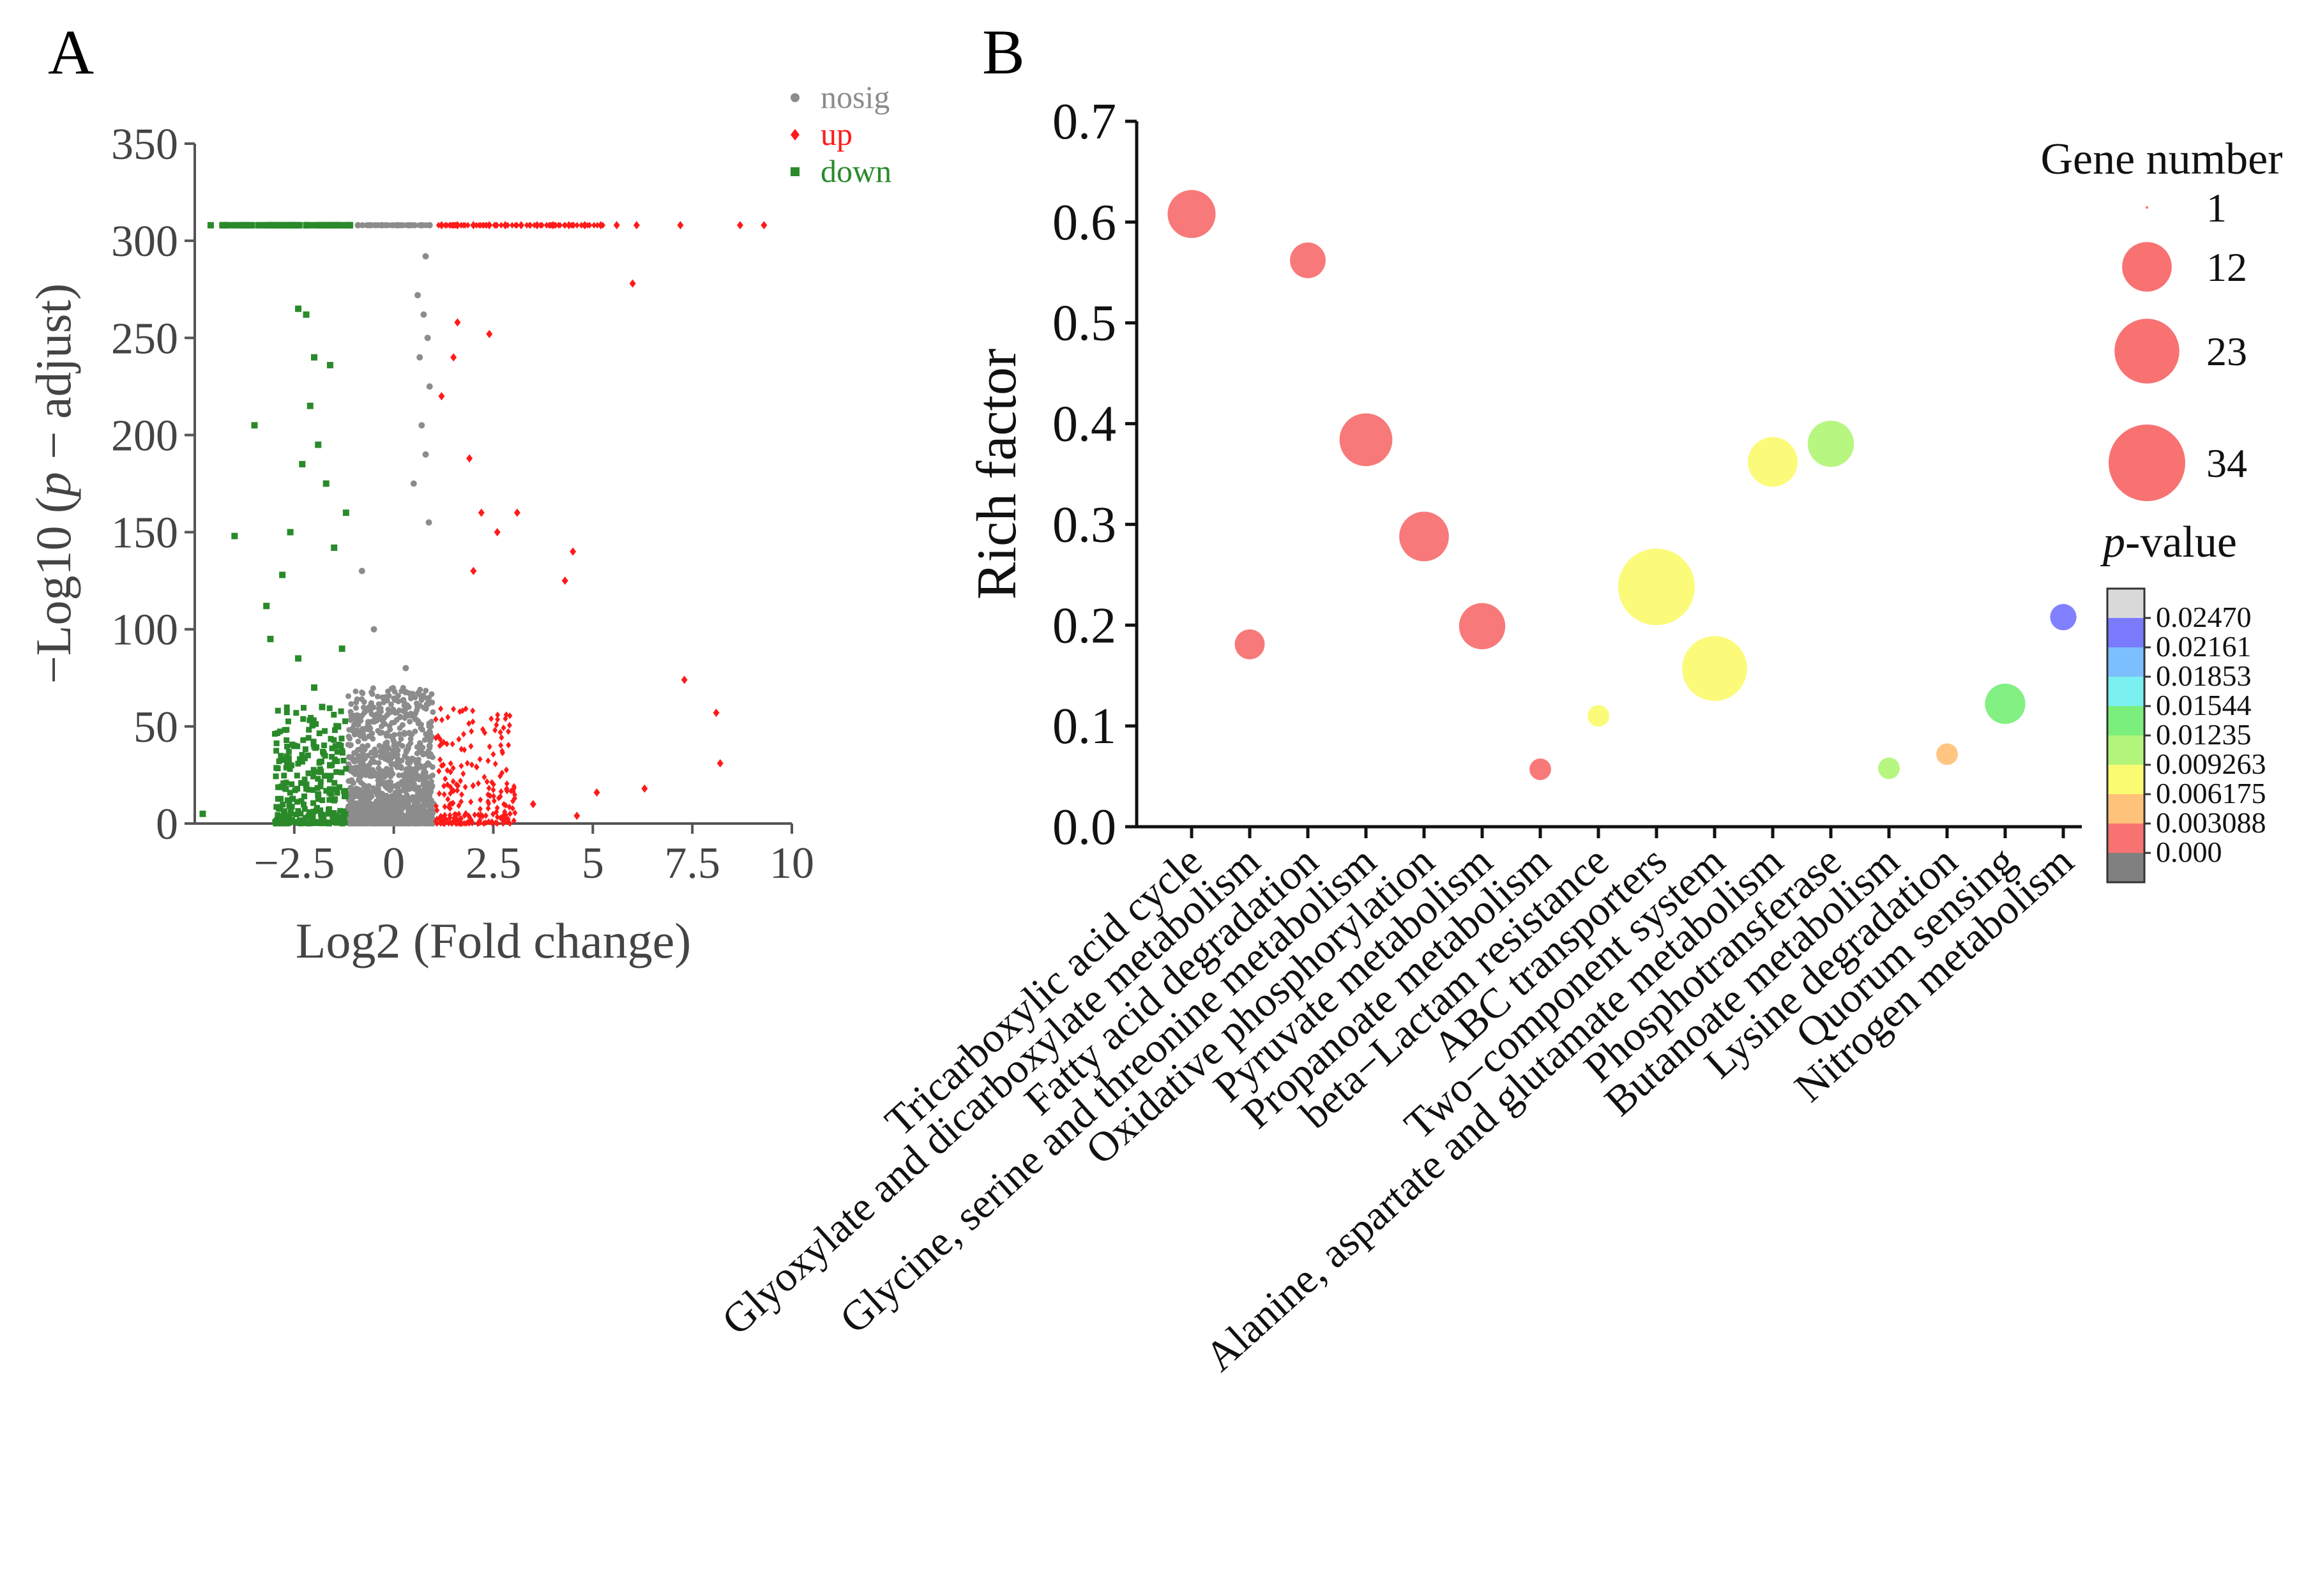  I want to click on color-bar-label: 0.009263, so click(2211, 764).